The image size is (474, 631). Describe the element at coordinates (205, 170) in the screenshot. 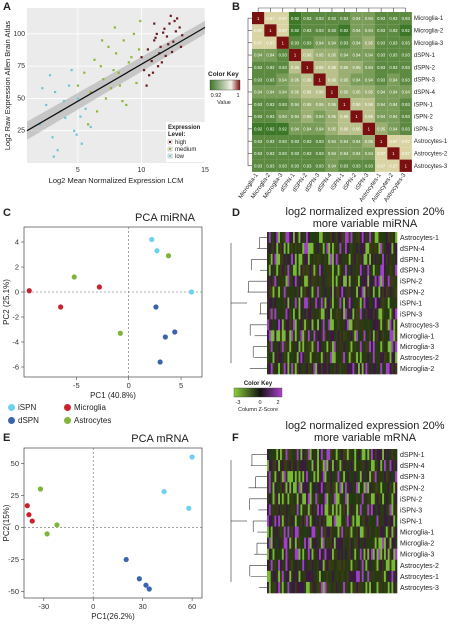

I see `x-tick-label: 15` at that location.